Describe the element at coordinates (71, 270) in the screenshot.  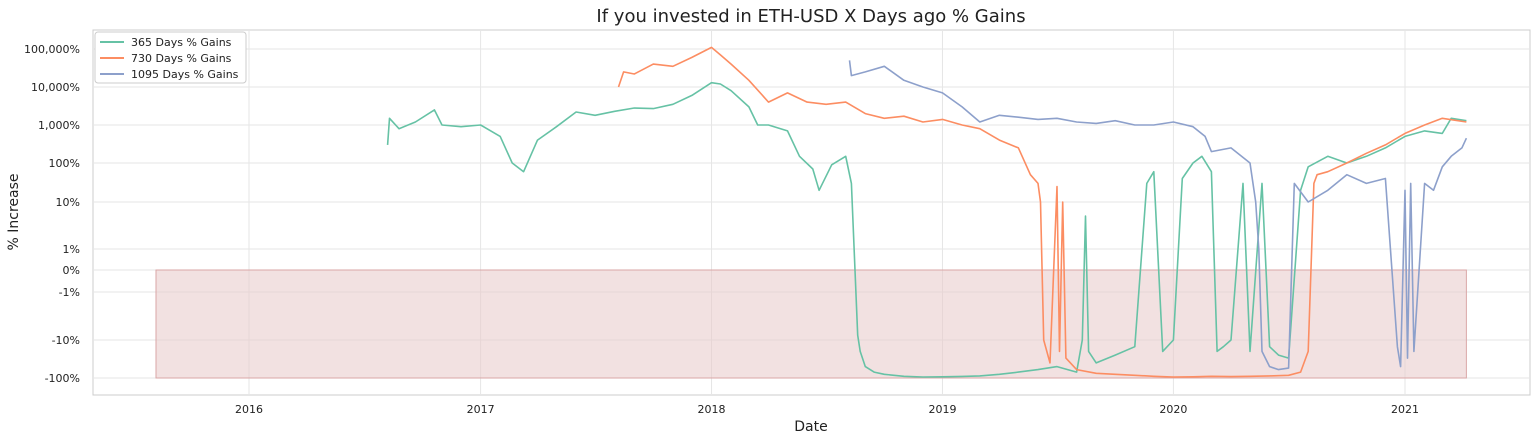
I see `y-tick-label: 0%` at that location.